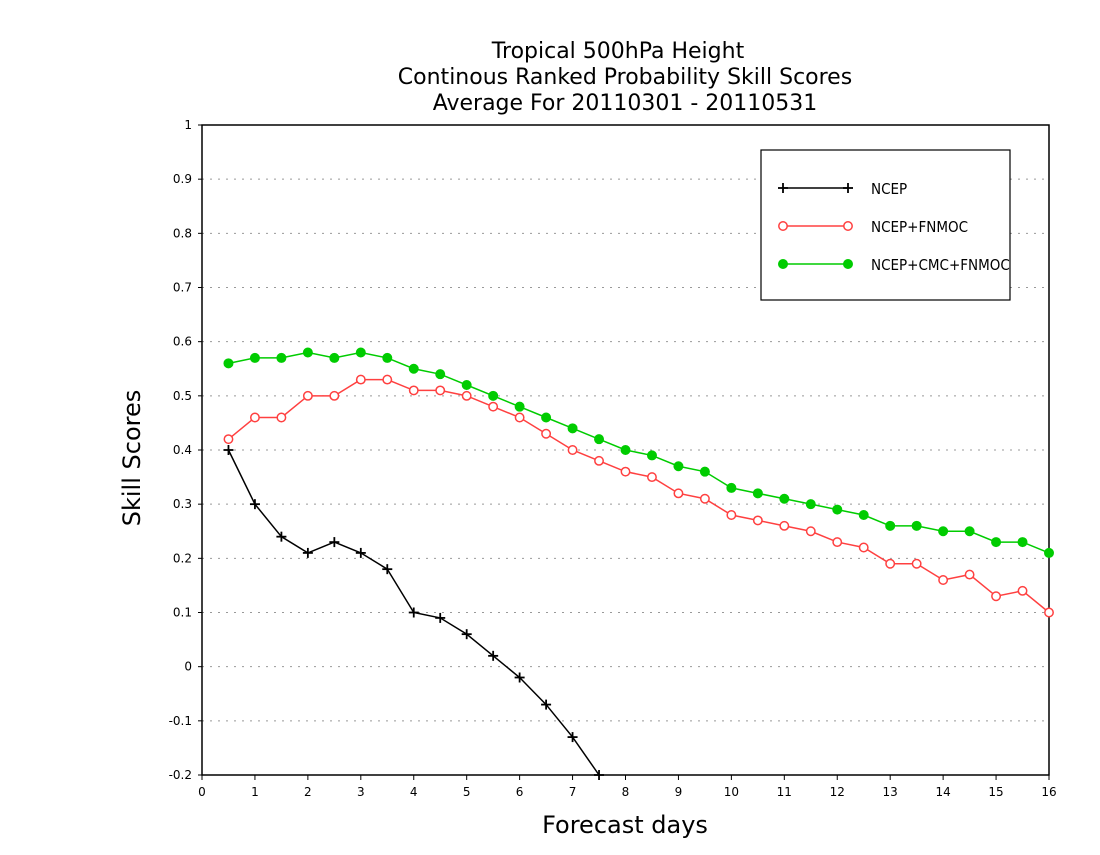 Image resolution: width=1100 pixels, height=855 pixels. What do you see at coordinates (942, 792) in the screenshot?
I see `x-tick-label: 14` at bounding box center [942, 792].